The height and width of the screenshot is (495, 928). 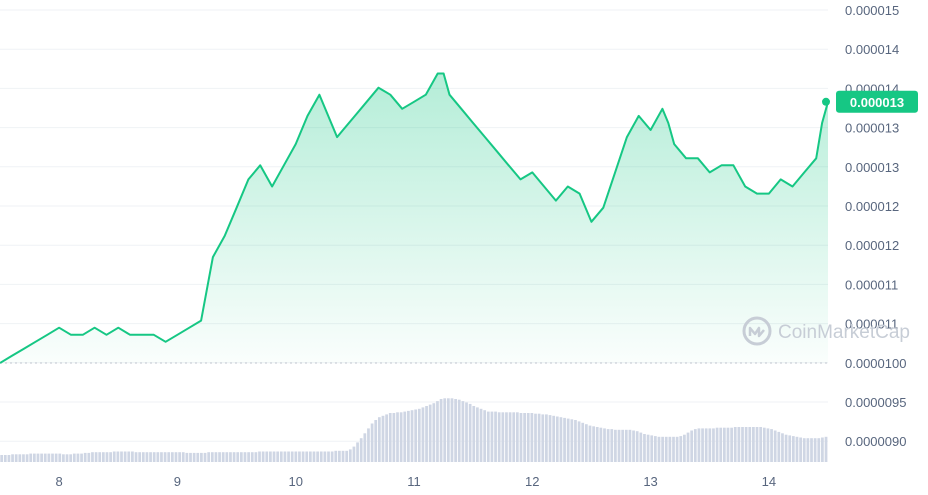 What do you see at coordinates (872, 206) in the screenshot?
I see `y-tick-label: 0.000012` at bounding box center [872, 206].